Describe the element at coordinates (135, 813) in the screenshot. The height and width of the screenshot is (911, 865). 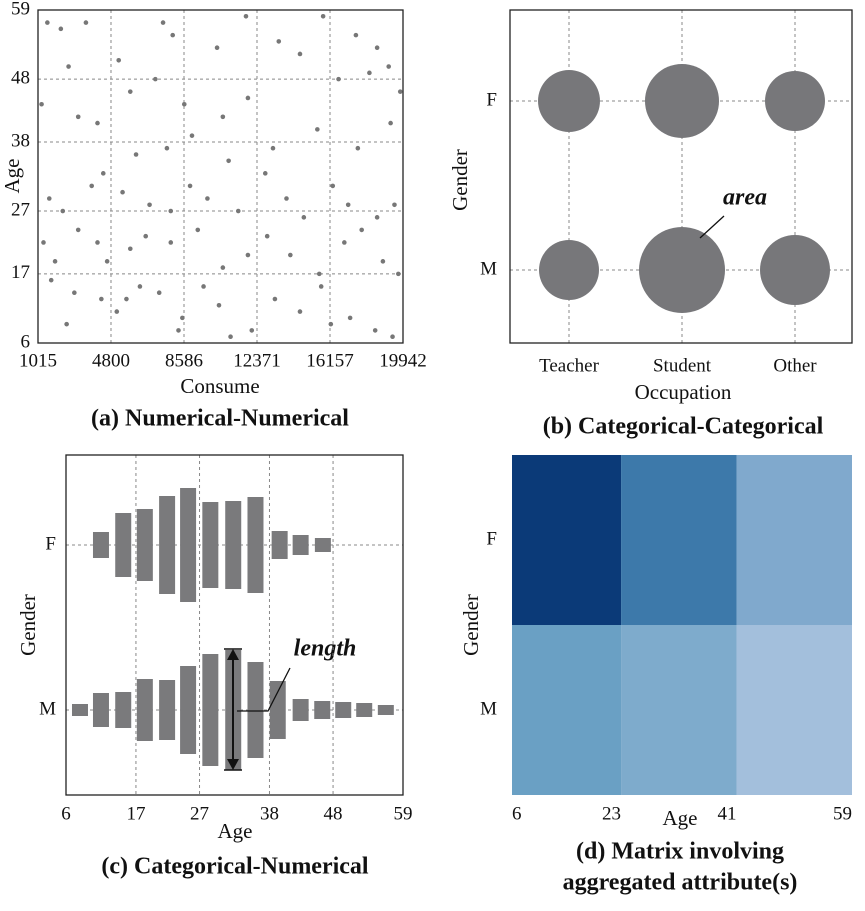
I see `x-tick-label: 17` at that location.